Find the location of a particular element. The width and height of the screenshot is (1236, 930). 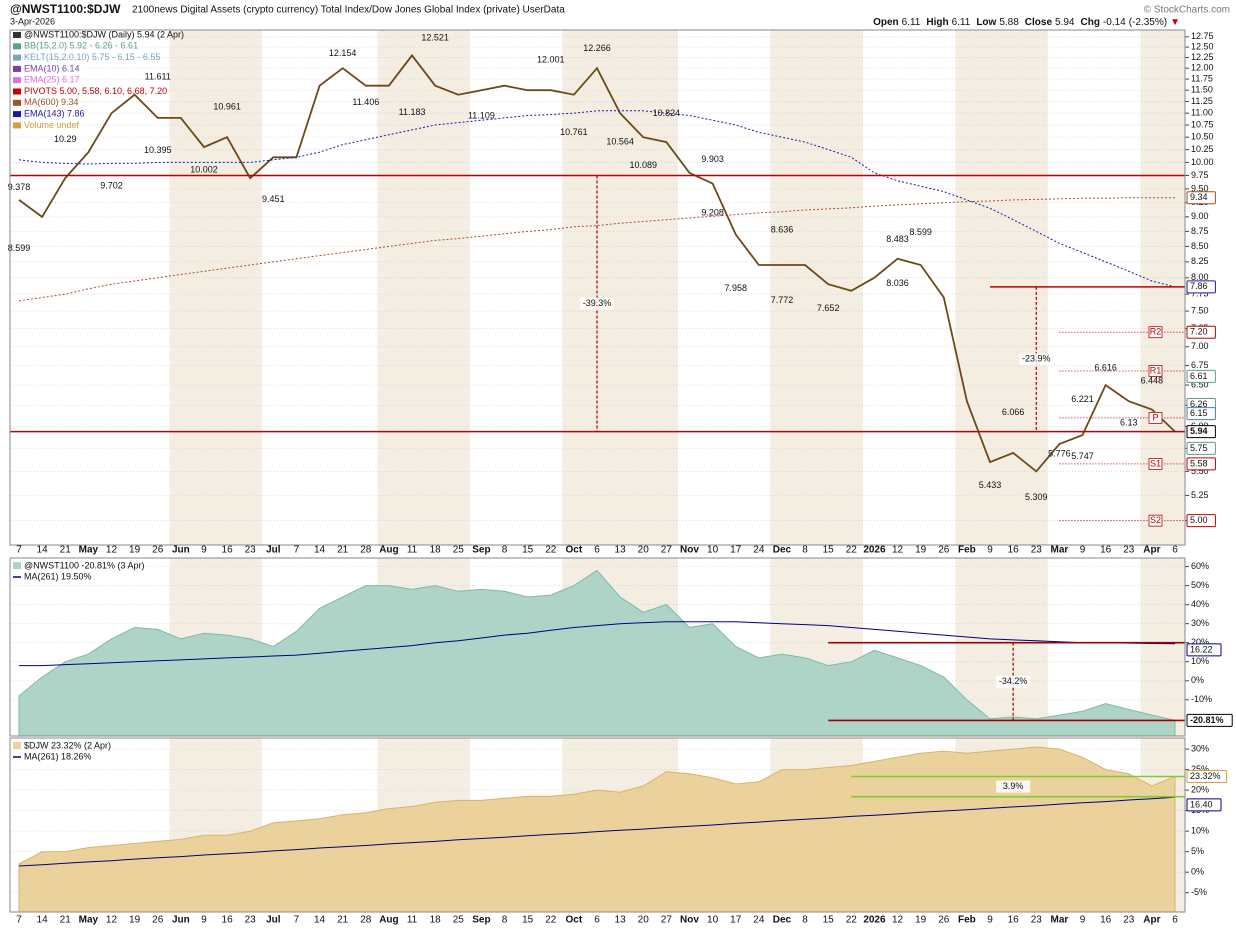

x-tick-label: Apr is located at coordinates (1151, 550).